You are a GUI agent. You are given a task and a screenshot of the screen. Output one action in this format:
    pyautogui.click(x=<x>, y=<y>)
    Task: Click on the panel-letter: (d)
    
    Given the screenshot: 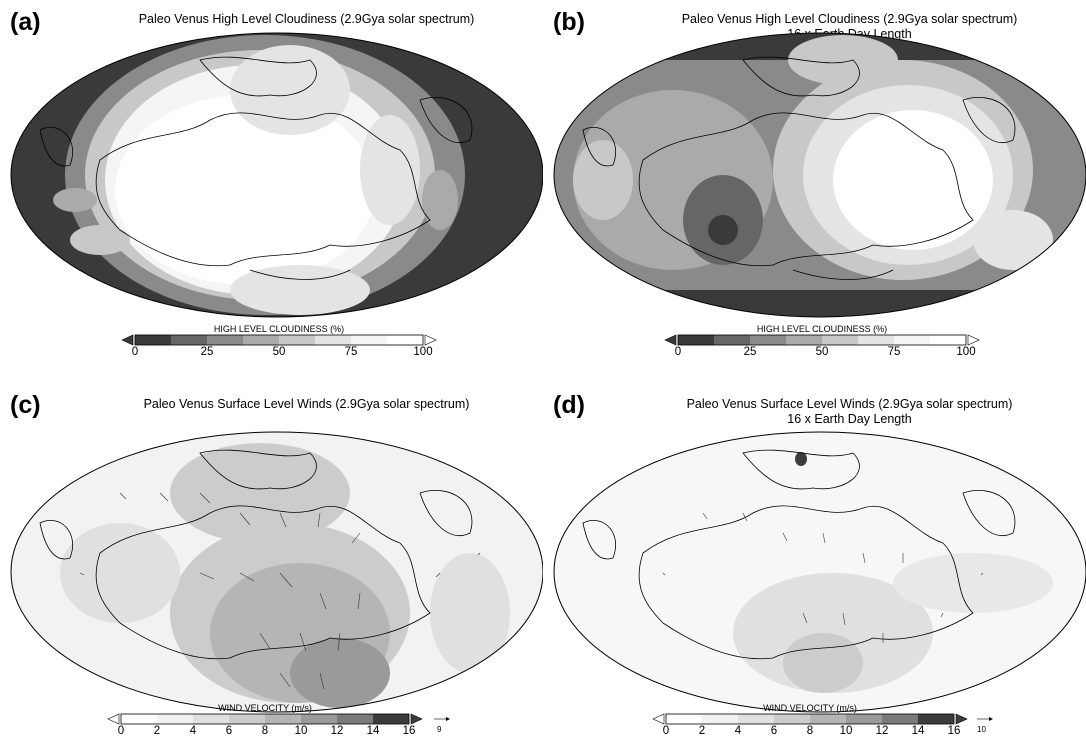 What is the action you would take?
    pyautogui.click(x=569, y=405)
    